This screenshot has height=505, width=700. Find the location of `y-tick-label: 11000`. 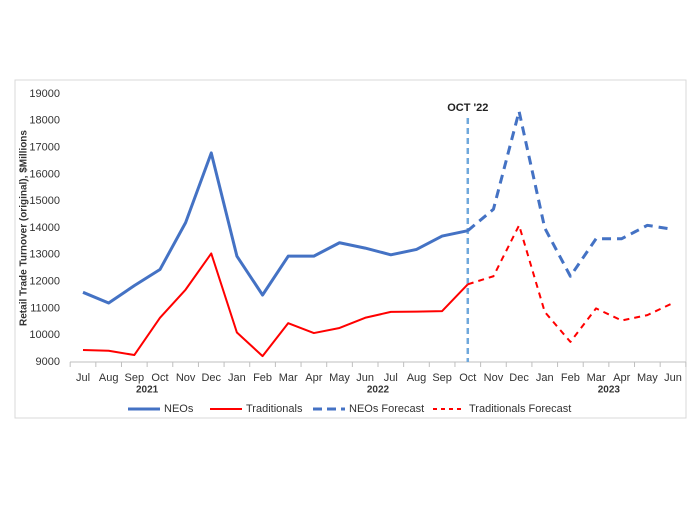

y-tick-label: 11000 is located at coordinates (45, 308).